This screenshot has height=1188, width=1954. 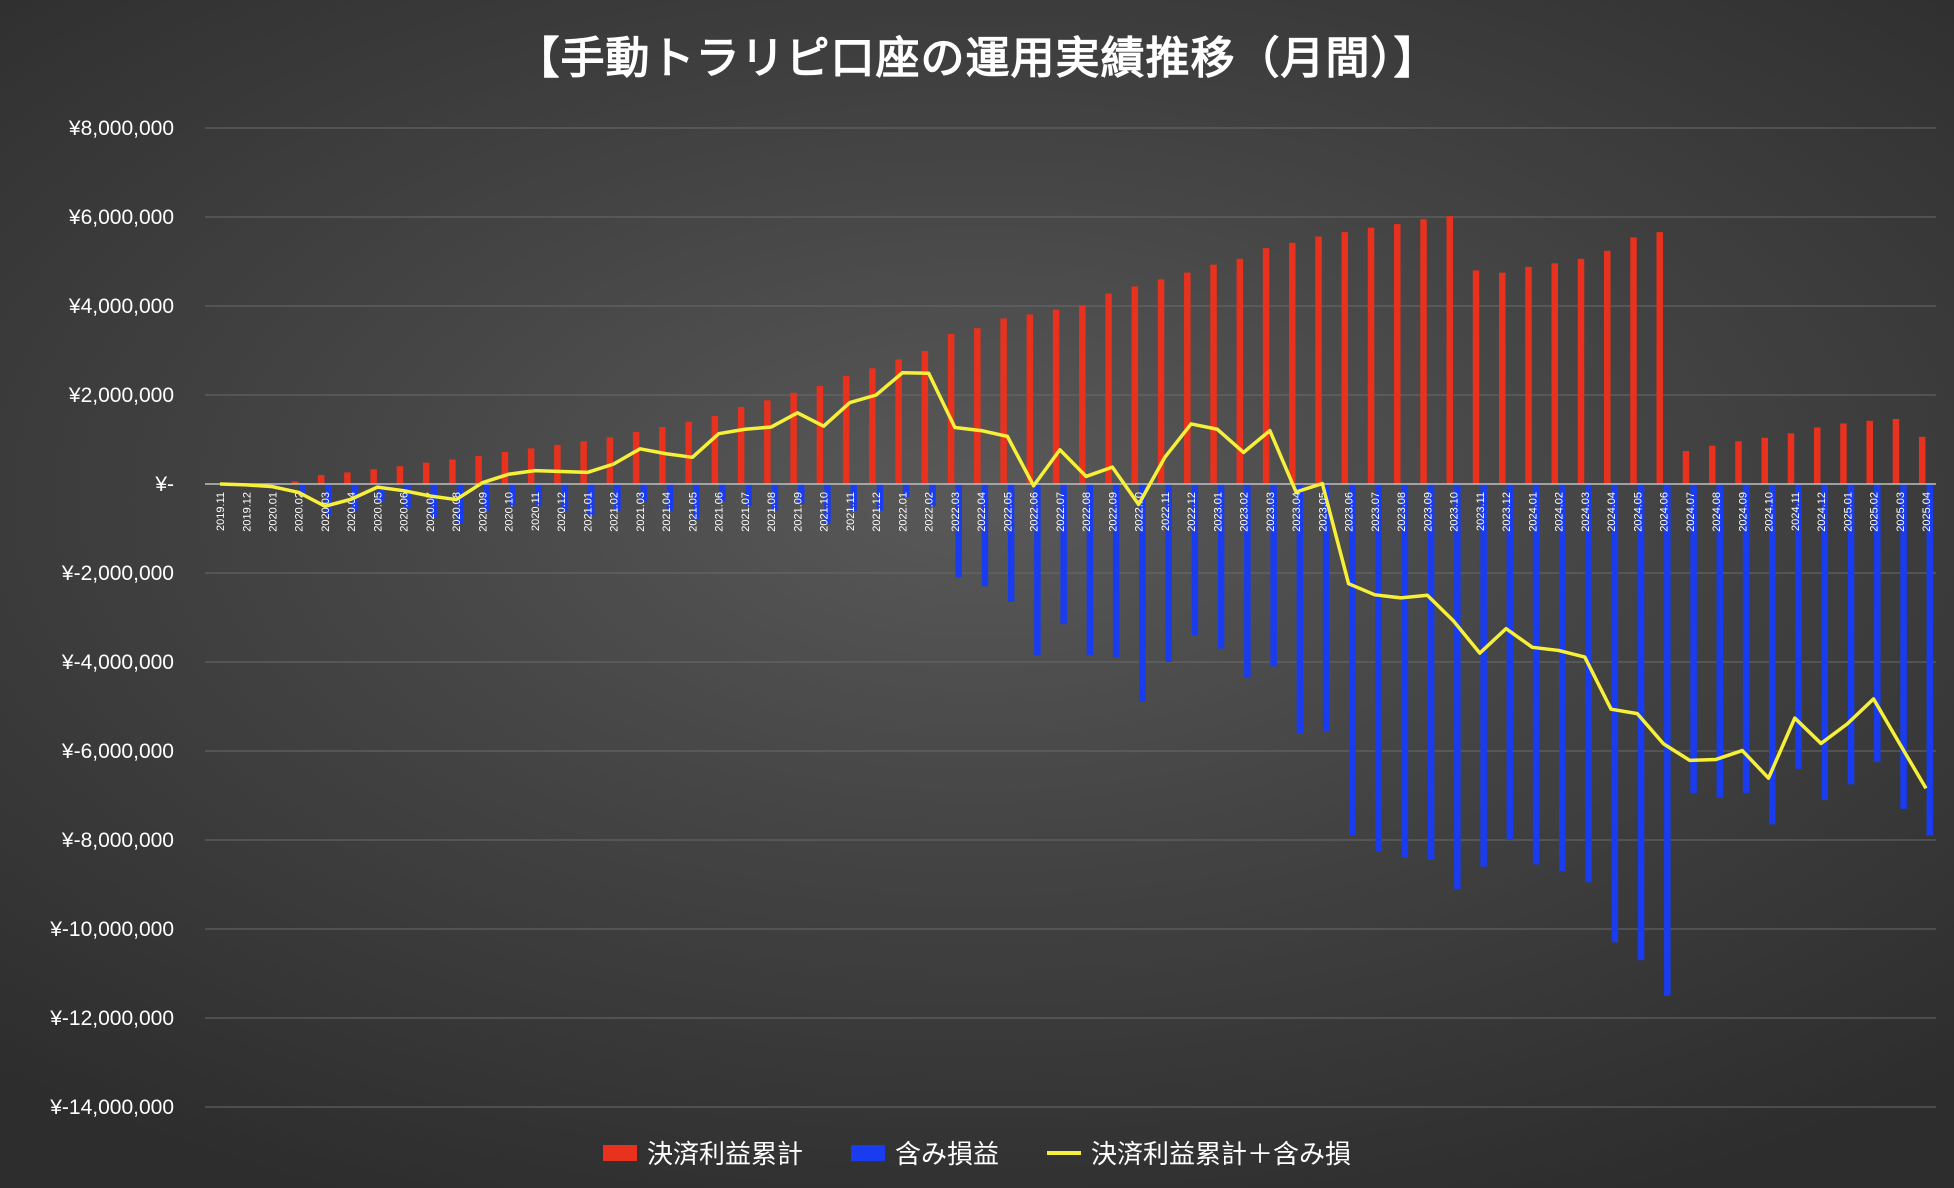 I want to click on x-tick-label: 2024.03, so click(x=1586, y=512).